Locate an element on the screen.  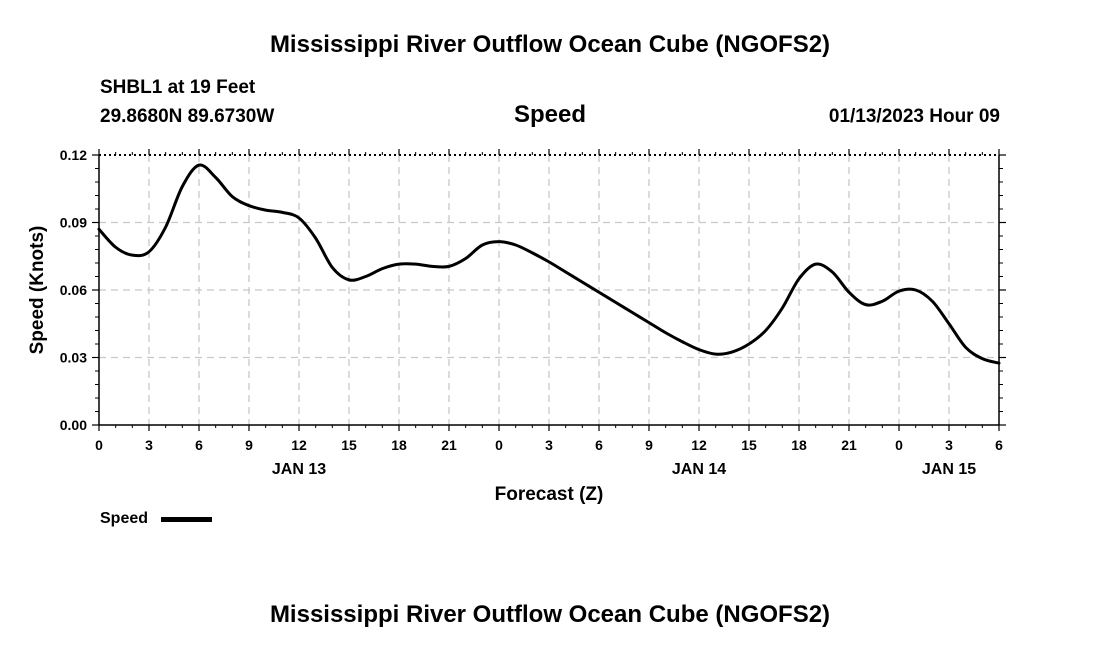
forecast-timestamp: 01/13/2023 Hour 09 is located at coordinates (914, 116).